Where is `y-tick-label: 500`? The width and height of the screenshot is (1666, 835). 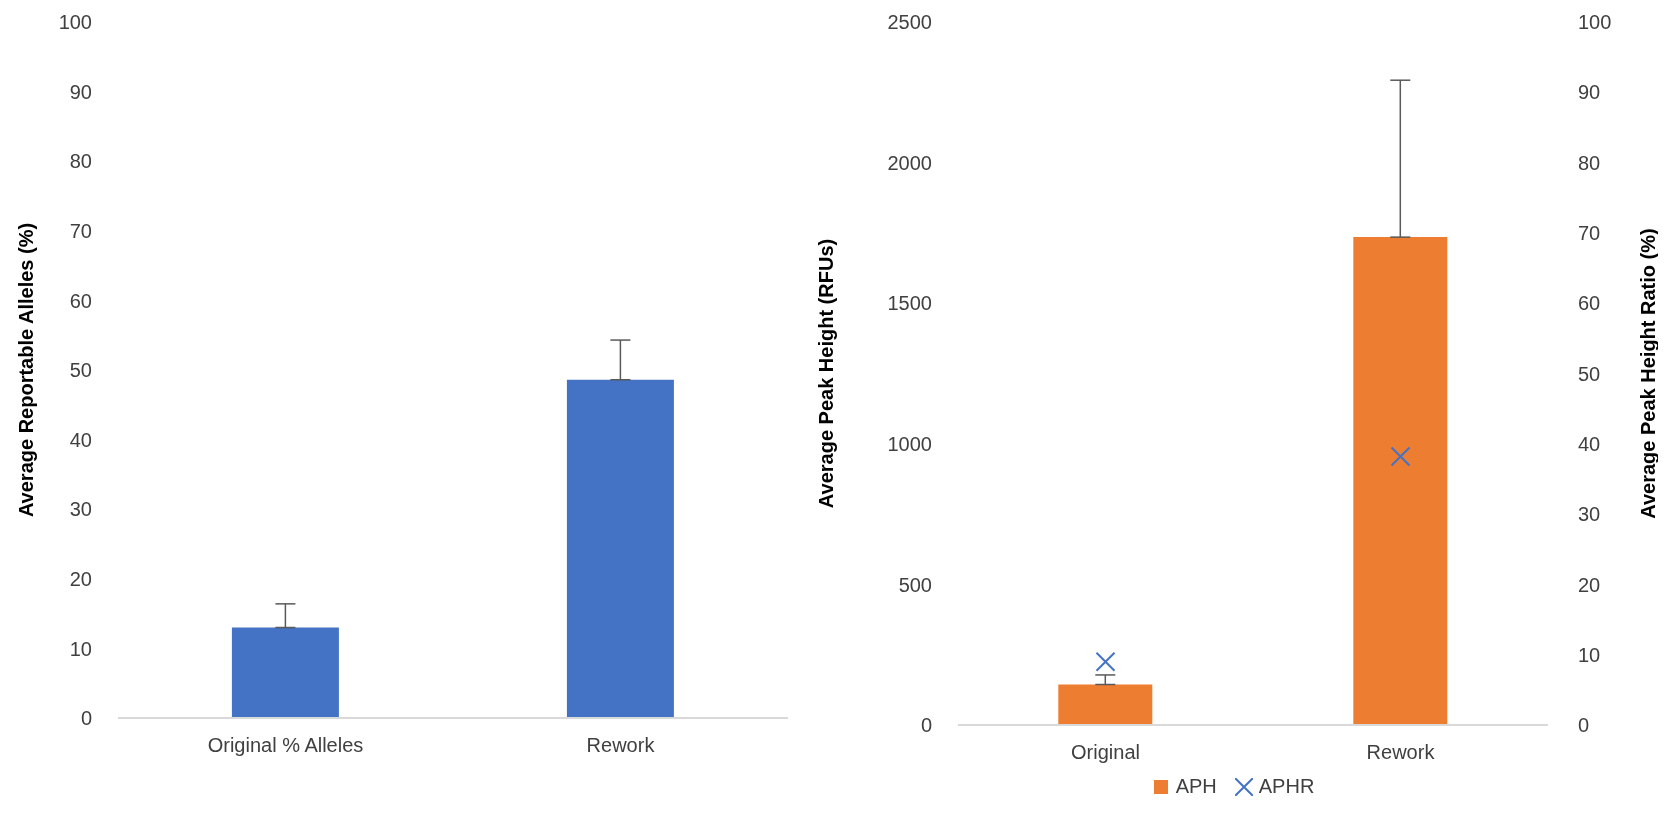
y-tick-label: 500 is located at coordinates (915, 584).